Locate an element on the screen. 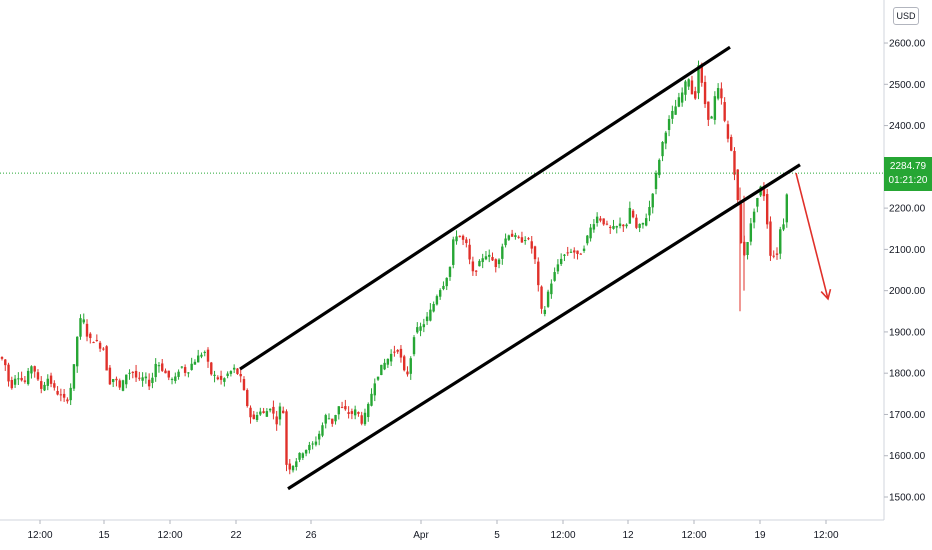  last-price-value: 2284.79 is located at coordinates (908, 166).